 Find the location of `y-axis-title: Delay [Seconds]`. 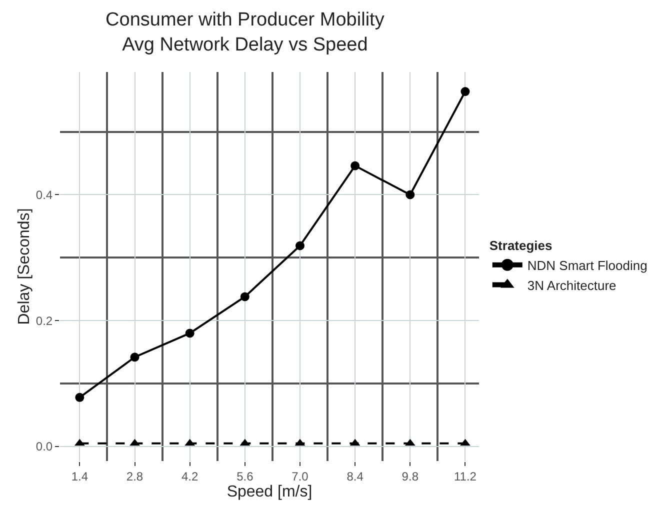

y-axis-title: Delay [Seconds] is located at coordinates (24, 266).